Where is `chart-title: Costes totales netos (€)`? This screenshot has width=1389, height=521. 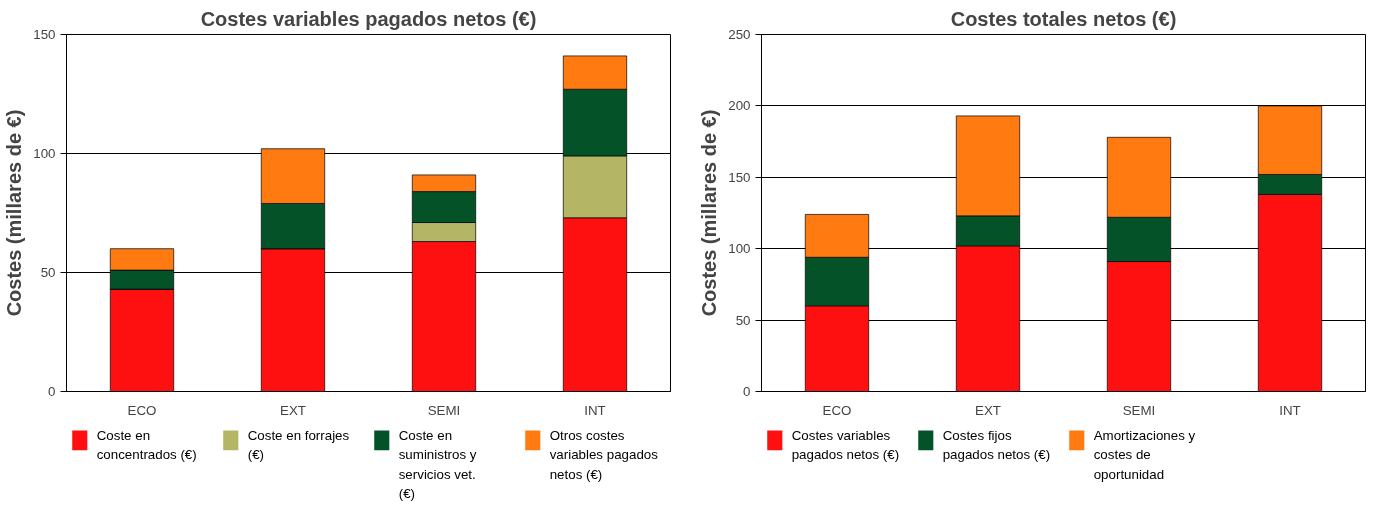
chart-title: Costes totales netos (€) is located at coordinates (1063, 18).